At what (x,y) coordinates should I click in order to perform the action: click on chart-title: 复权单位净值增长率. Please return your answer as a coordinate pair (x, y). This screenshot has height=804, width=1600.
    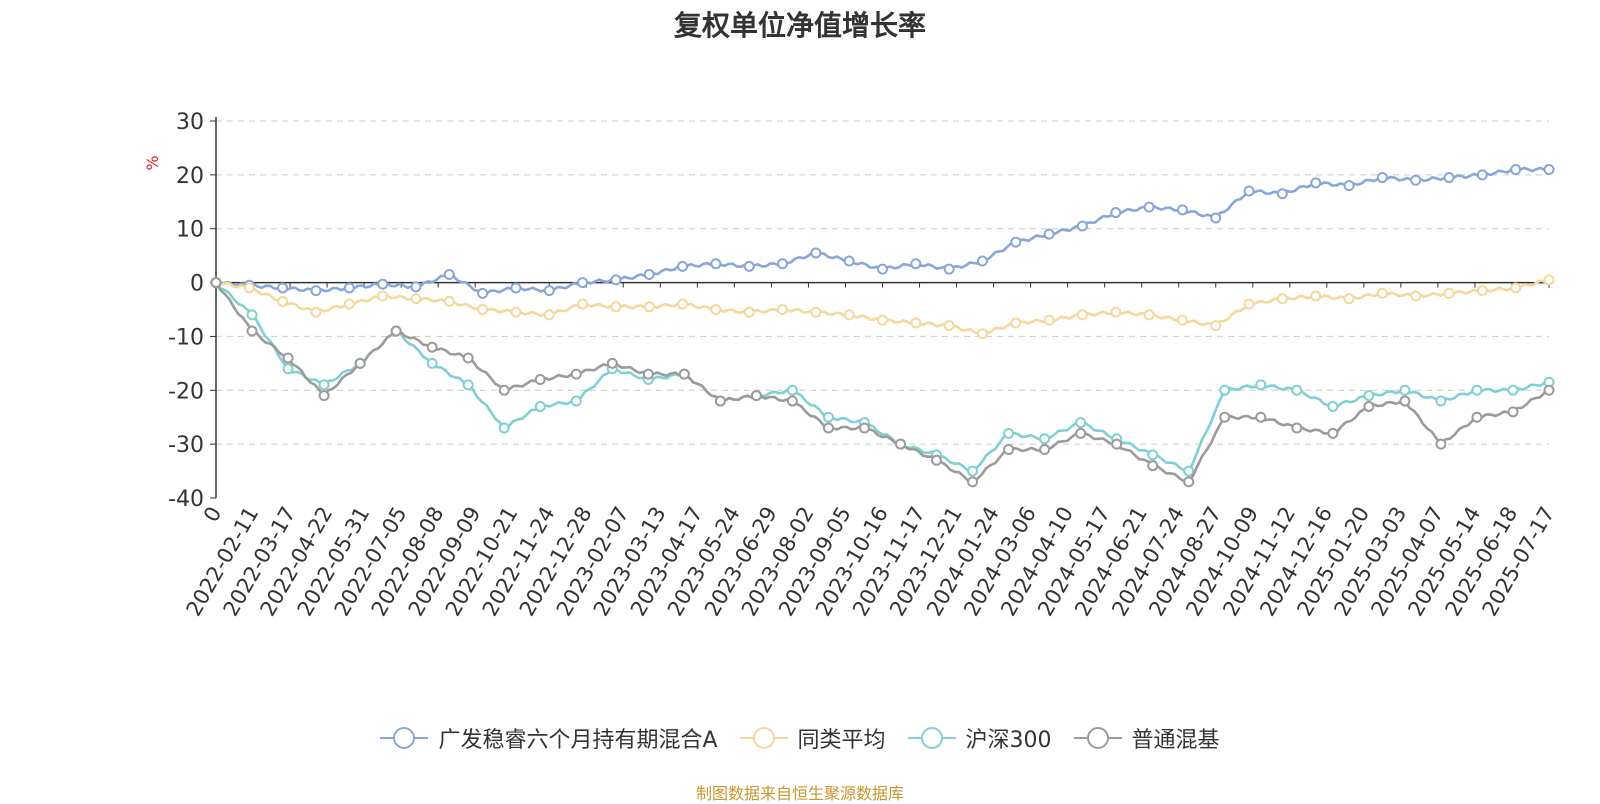
    Looking at the image, I should click on (799, 25).